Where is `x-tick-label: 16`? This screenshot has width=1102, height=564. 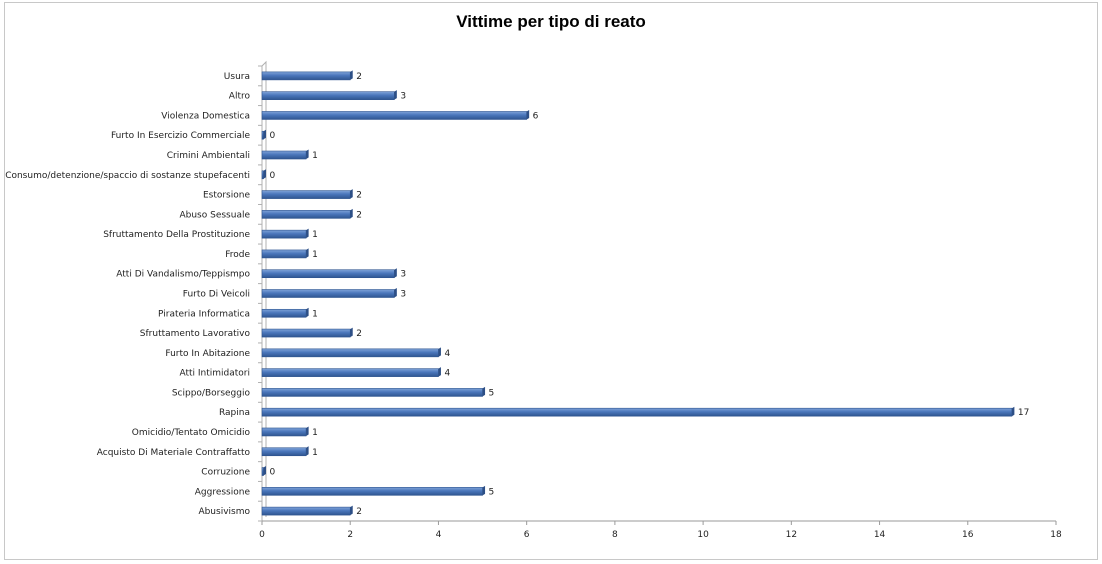 x-tick-label: 16 is located at coordinates (968, 535).